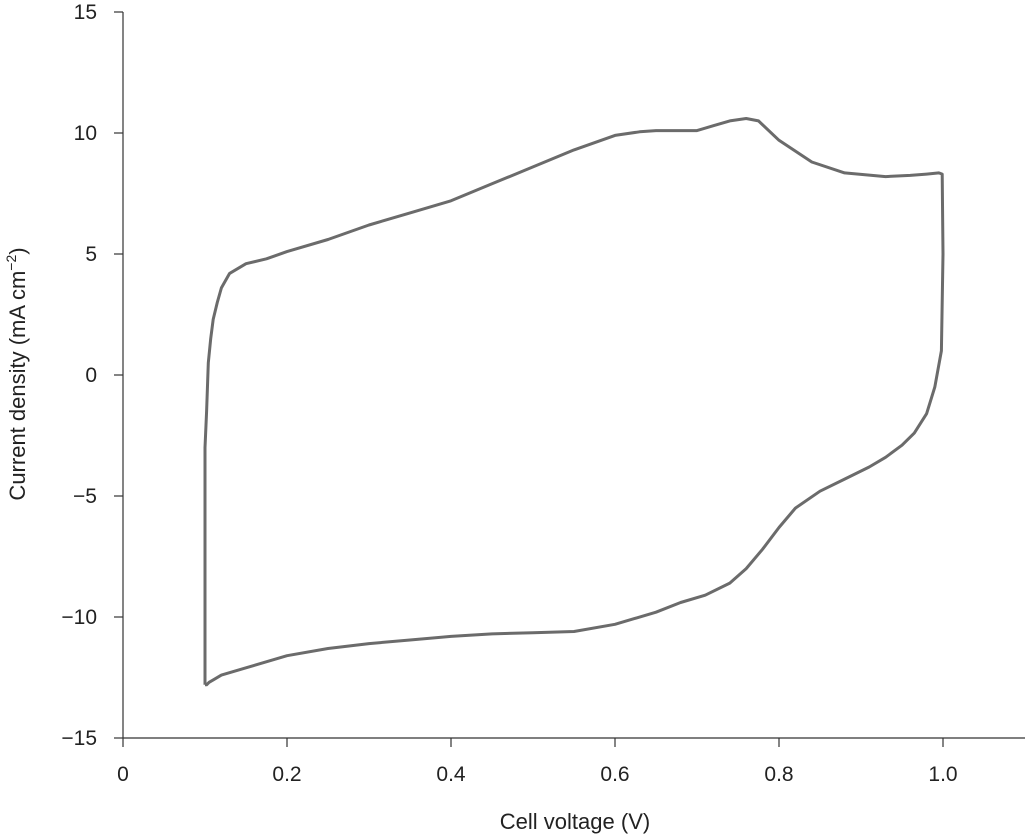 The image size is (1027, 835). Describe the element at coordinates (942, 774) in the screenshot. I see `x-tick-label: 1.0` at that location.